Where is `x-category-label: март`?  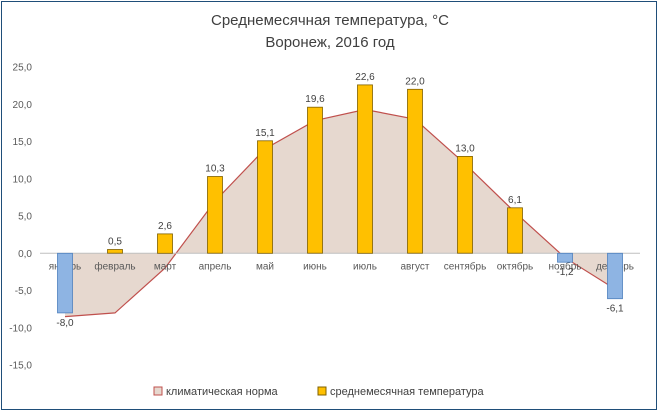 x-category-label: март is located at coordinates (165, 266).